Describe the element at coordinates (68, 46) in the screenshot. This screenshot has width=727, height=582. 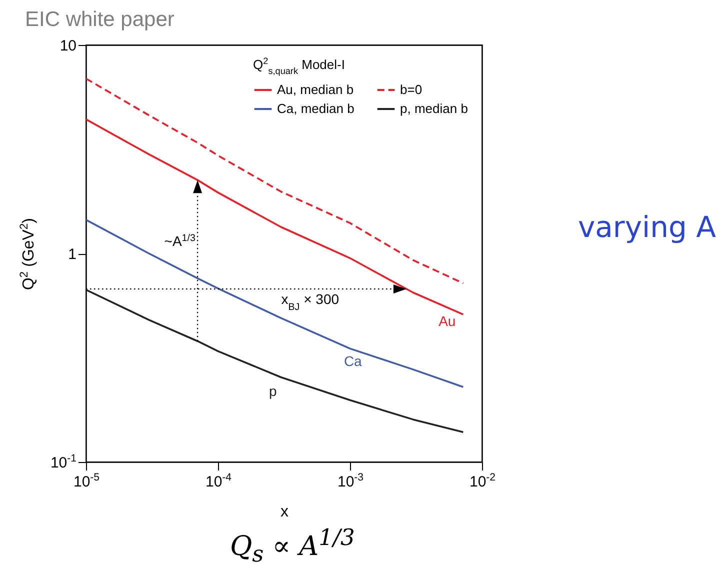
I see `y-tick-label: 10` at that location.